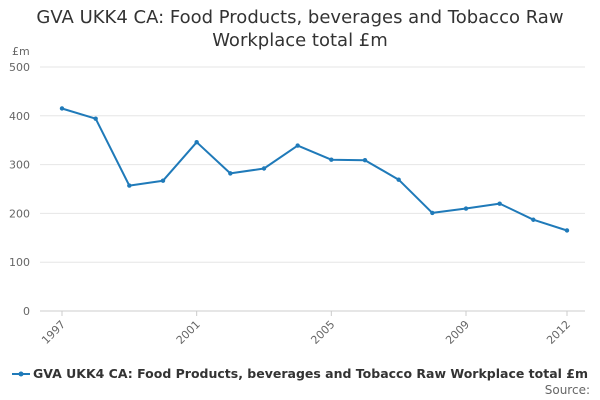  I want to click on chart-title-line-2: Workplace total £m, so click(300, 40).